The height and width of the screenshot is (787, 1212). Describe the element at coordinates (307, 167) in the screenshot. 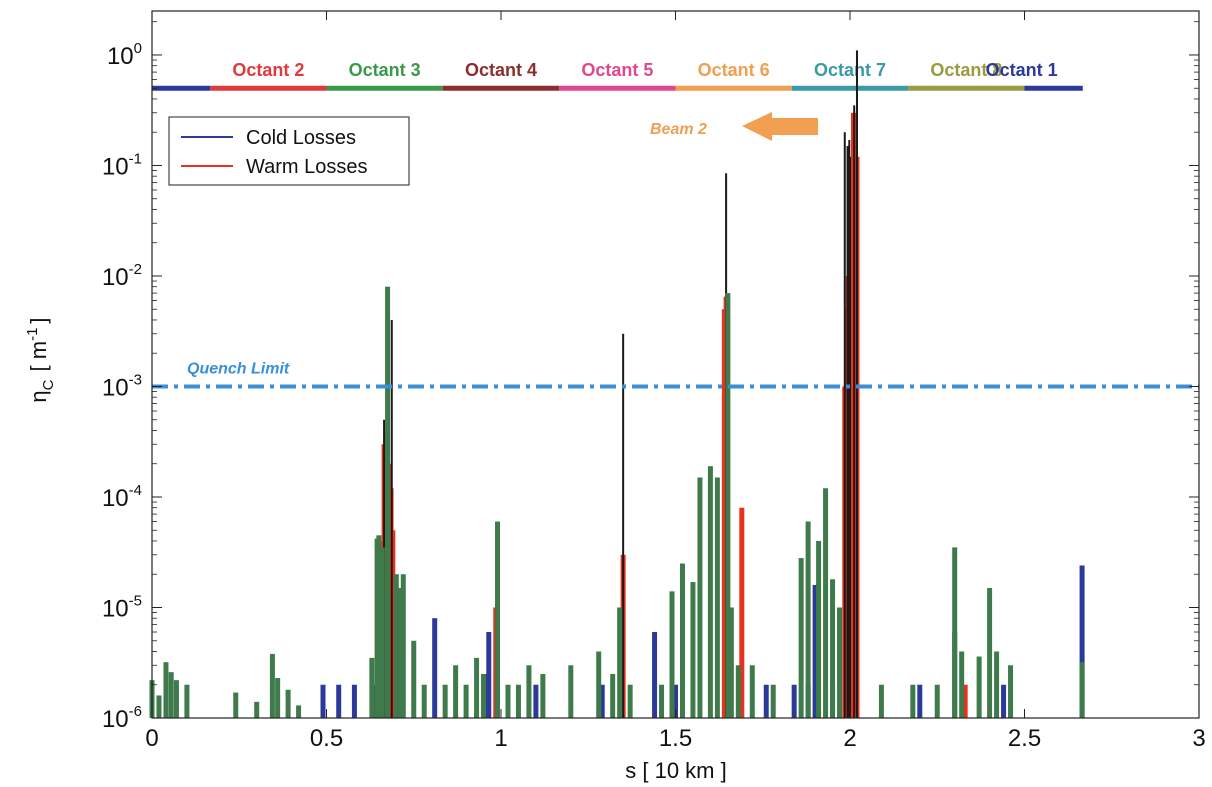

I see `legend-label-warm: Warm Losses` at that location.